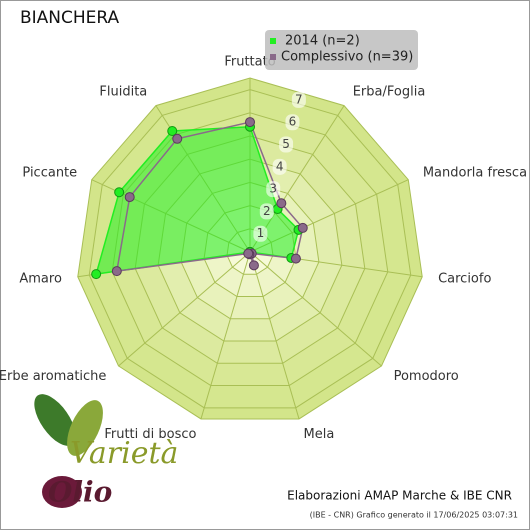 The width and height of the screenshot is (530, 530). Describe the element at coordinates (475, 173) in the screenshot. I see `axis-label: Mandorla fresca` at that location.